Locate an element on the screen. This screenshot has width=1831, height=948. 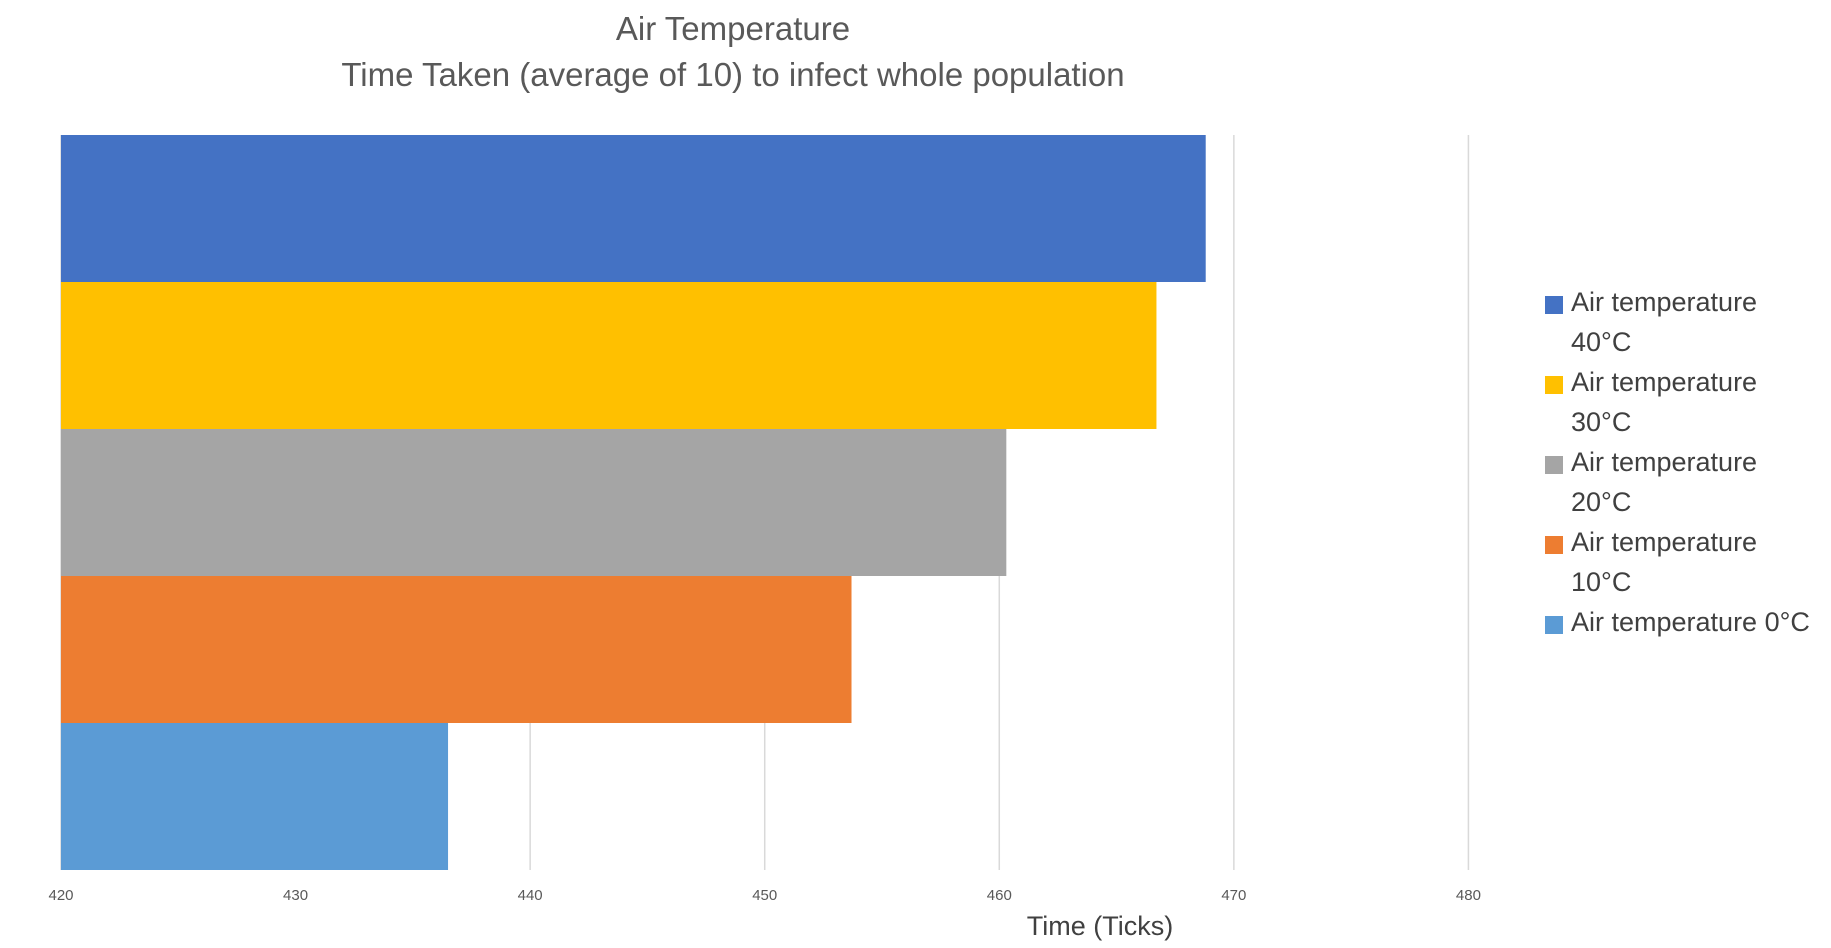
legend-label: Air temperature 30°C is located at coordinates (1664, 402).